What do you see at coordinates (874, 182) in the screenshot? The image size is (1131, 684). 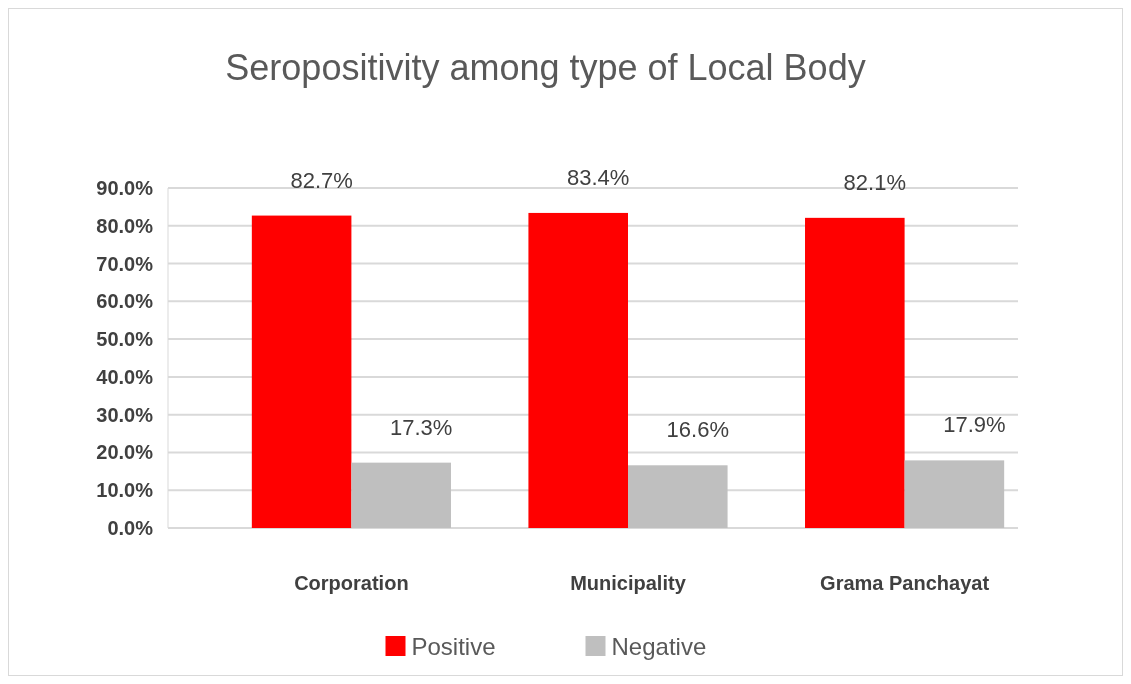 I see `data-label: 82.1%` at bounding box center [874, 182].